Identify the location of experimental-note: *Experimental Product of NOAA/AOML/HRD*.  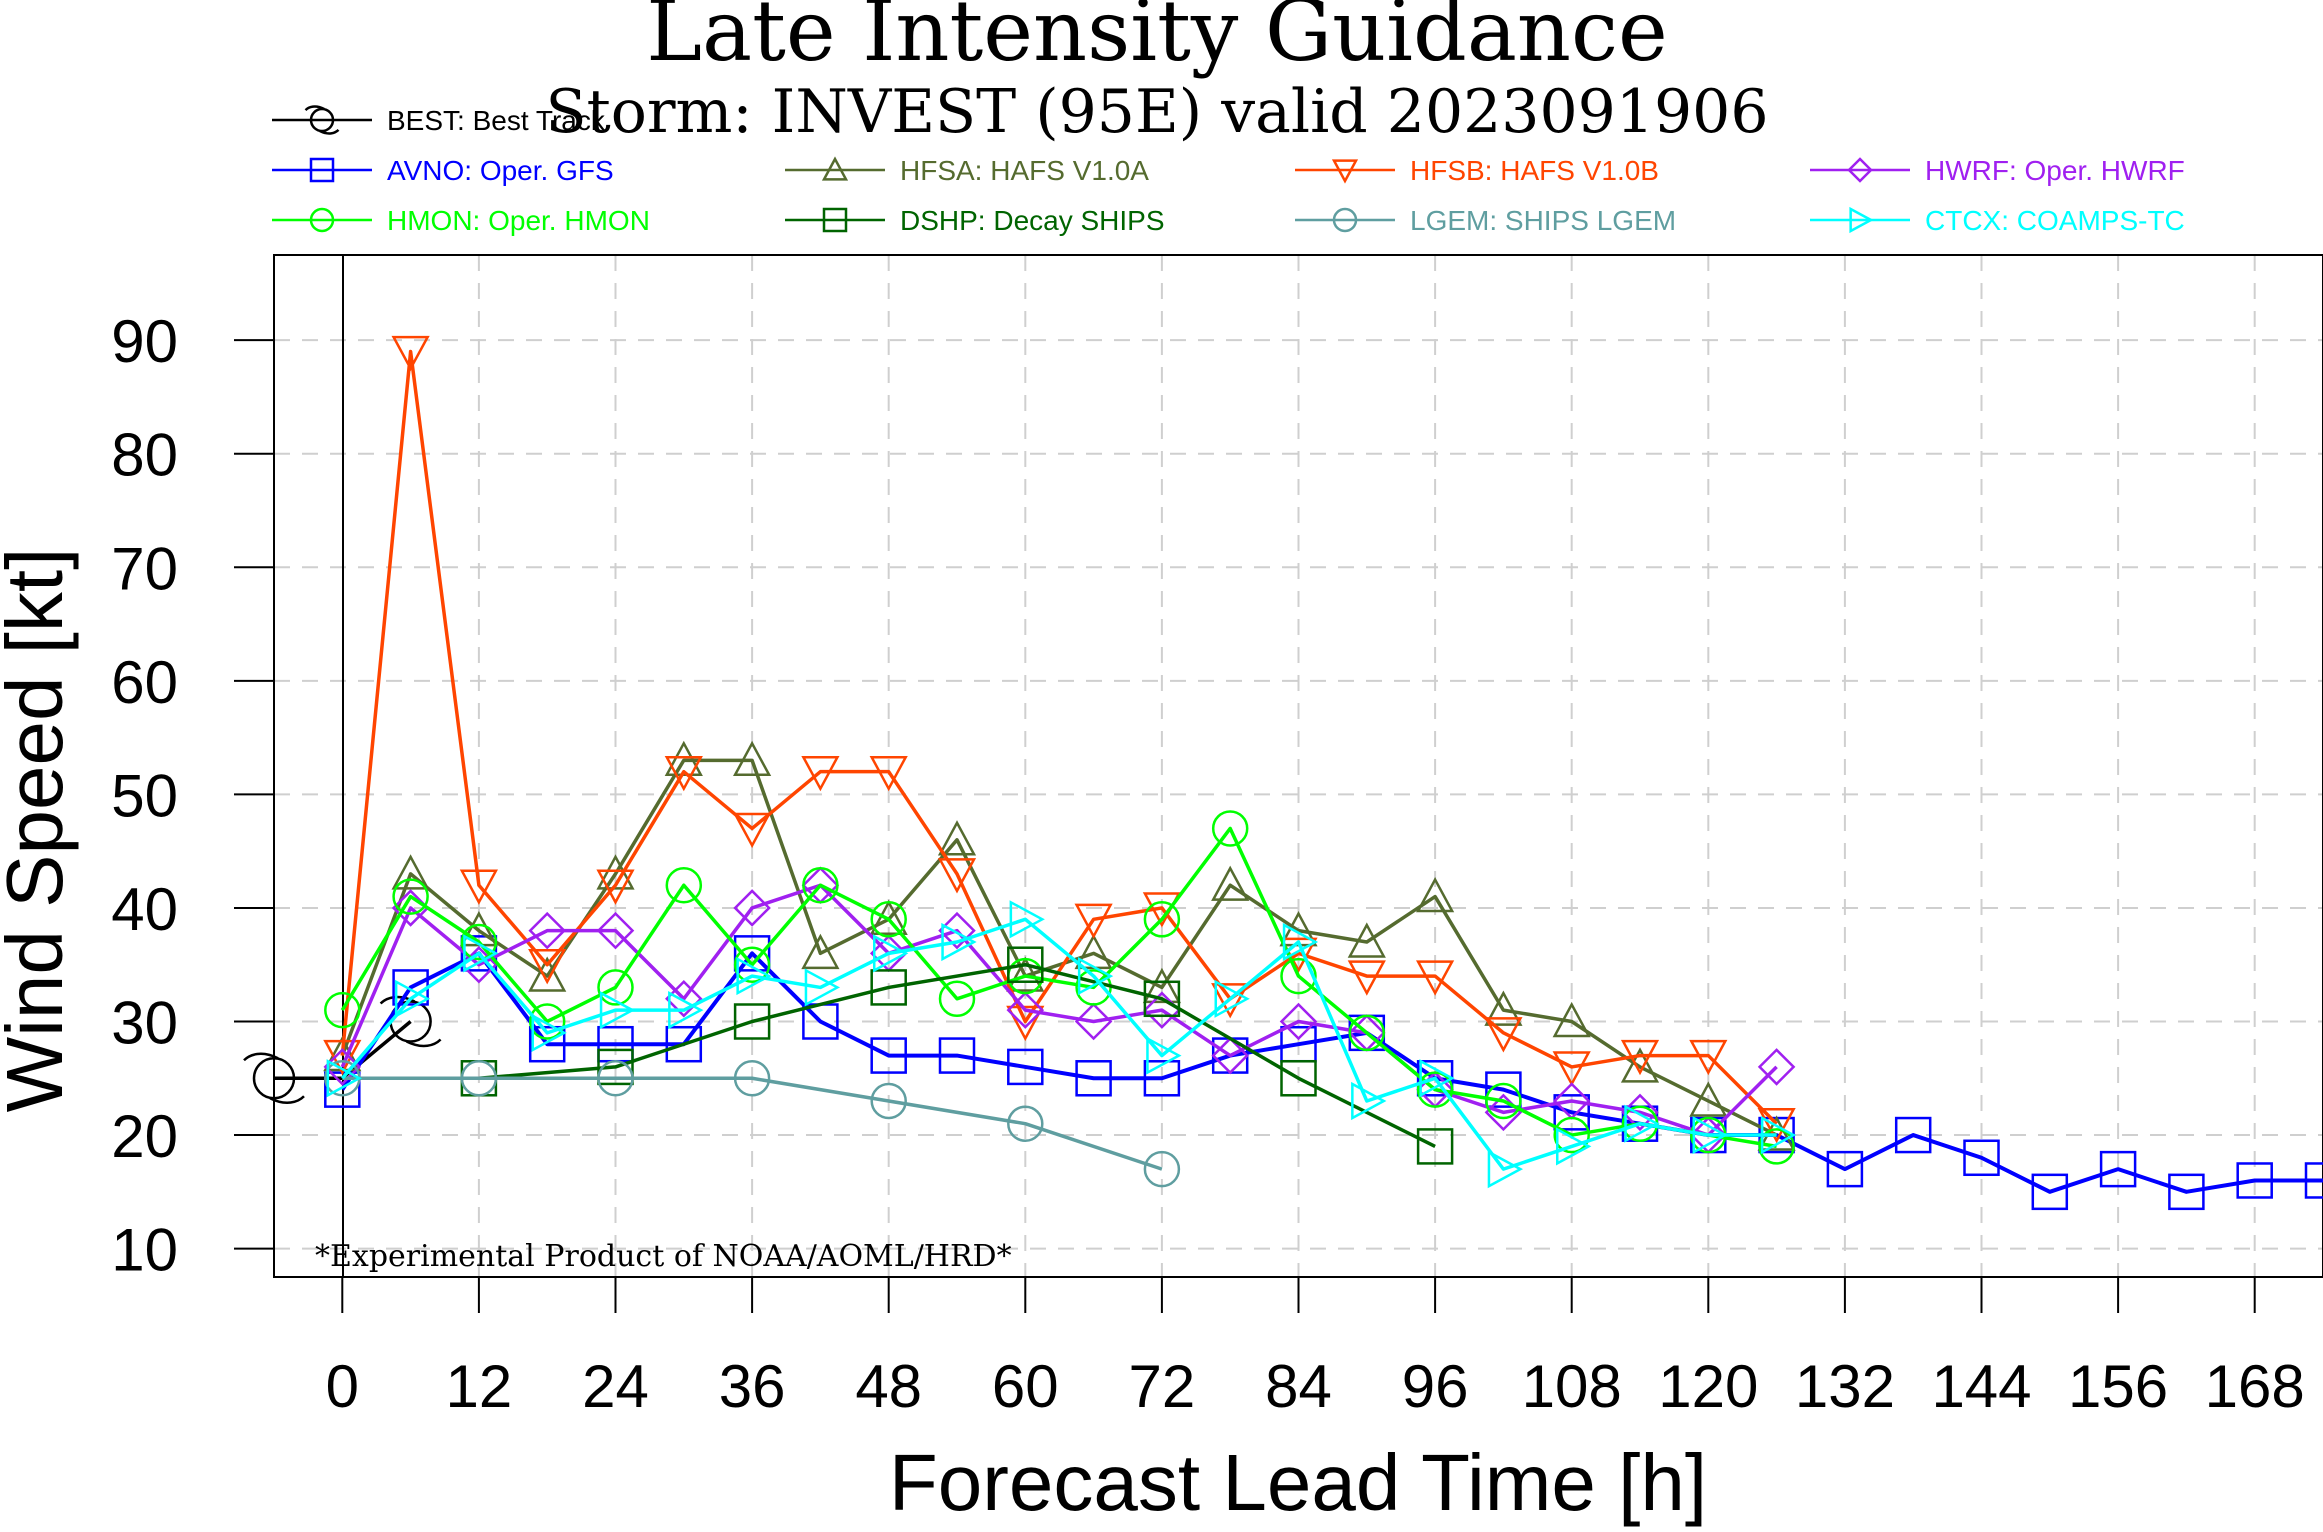
(663, 1256).